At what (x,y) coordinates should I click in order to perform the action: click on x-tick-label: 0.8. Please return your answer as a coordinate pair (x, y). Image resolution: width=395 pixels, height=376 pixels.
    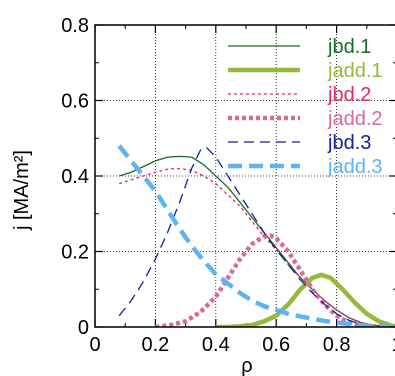
    Looking at the image, I should click on (337, 345).